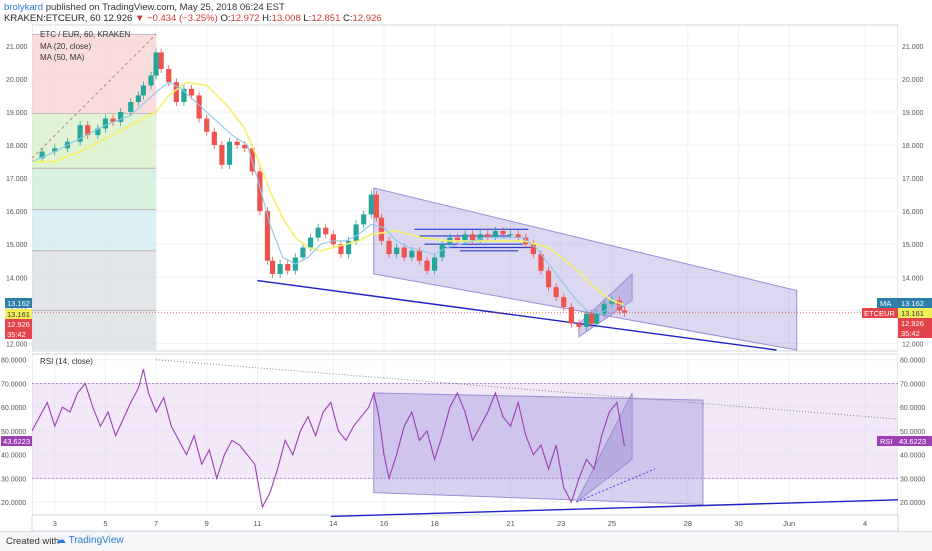  What do you see at coordinates (307, 18) in the screenshot?
I see `low-label: L:` at bounding box center [307, 18].